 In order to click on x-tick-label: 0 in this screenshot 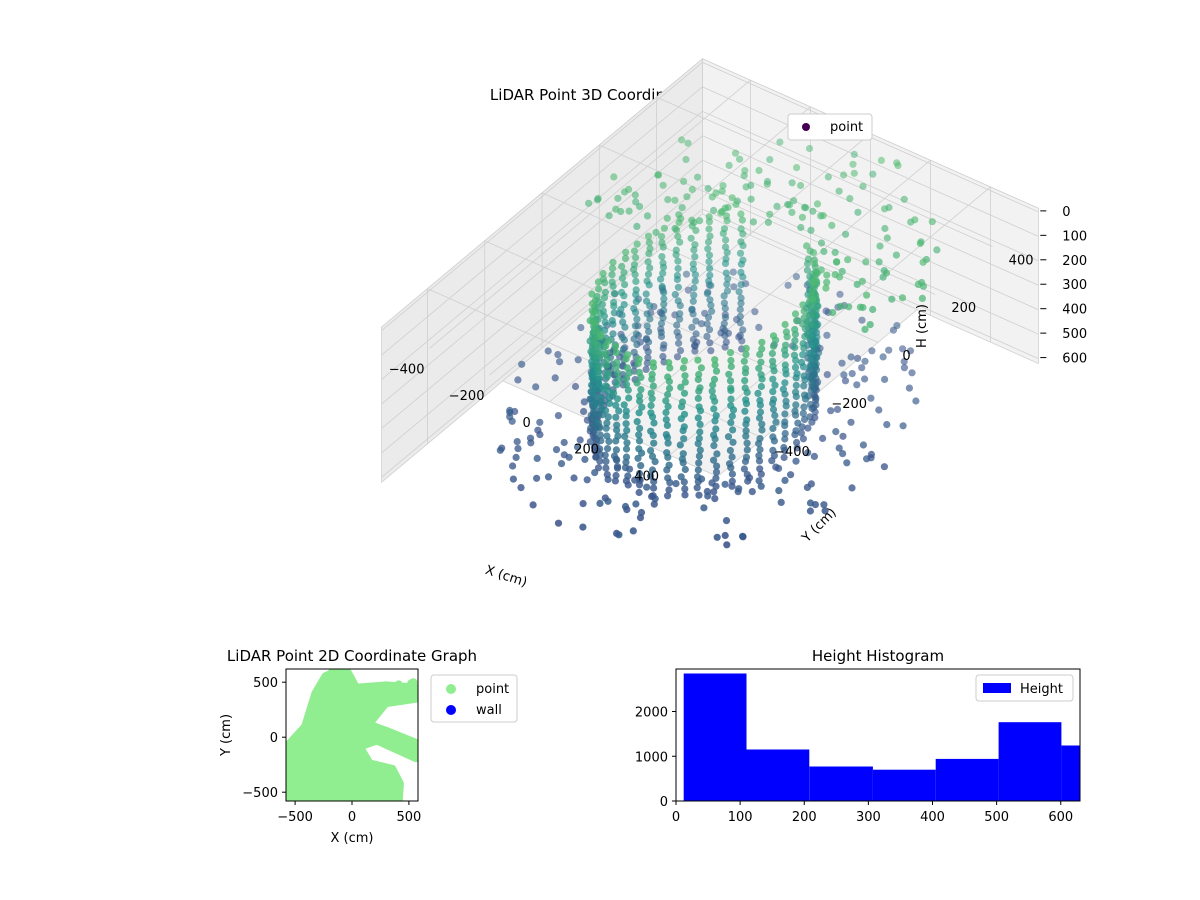, I will do `click(676, 817)`.